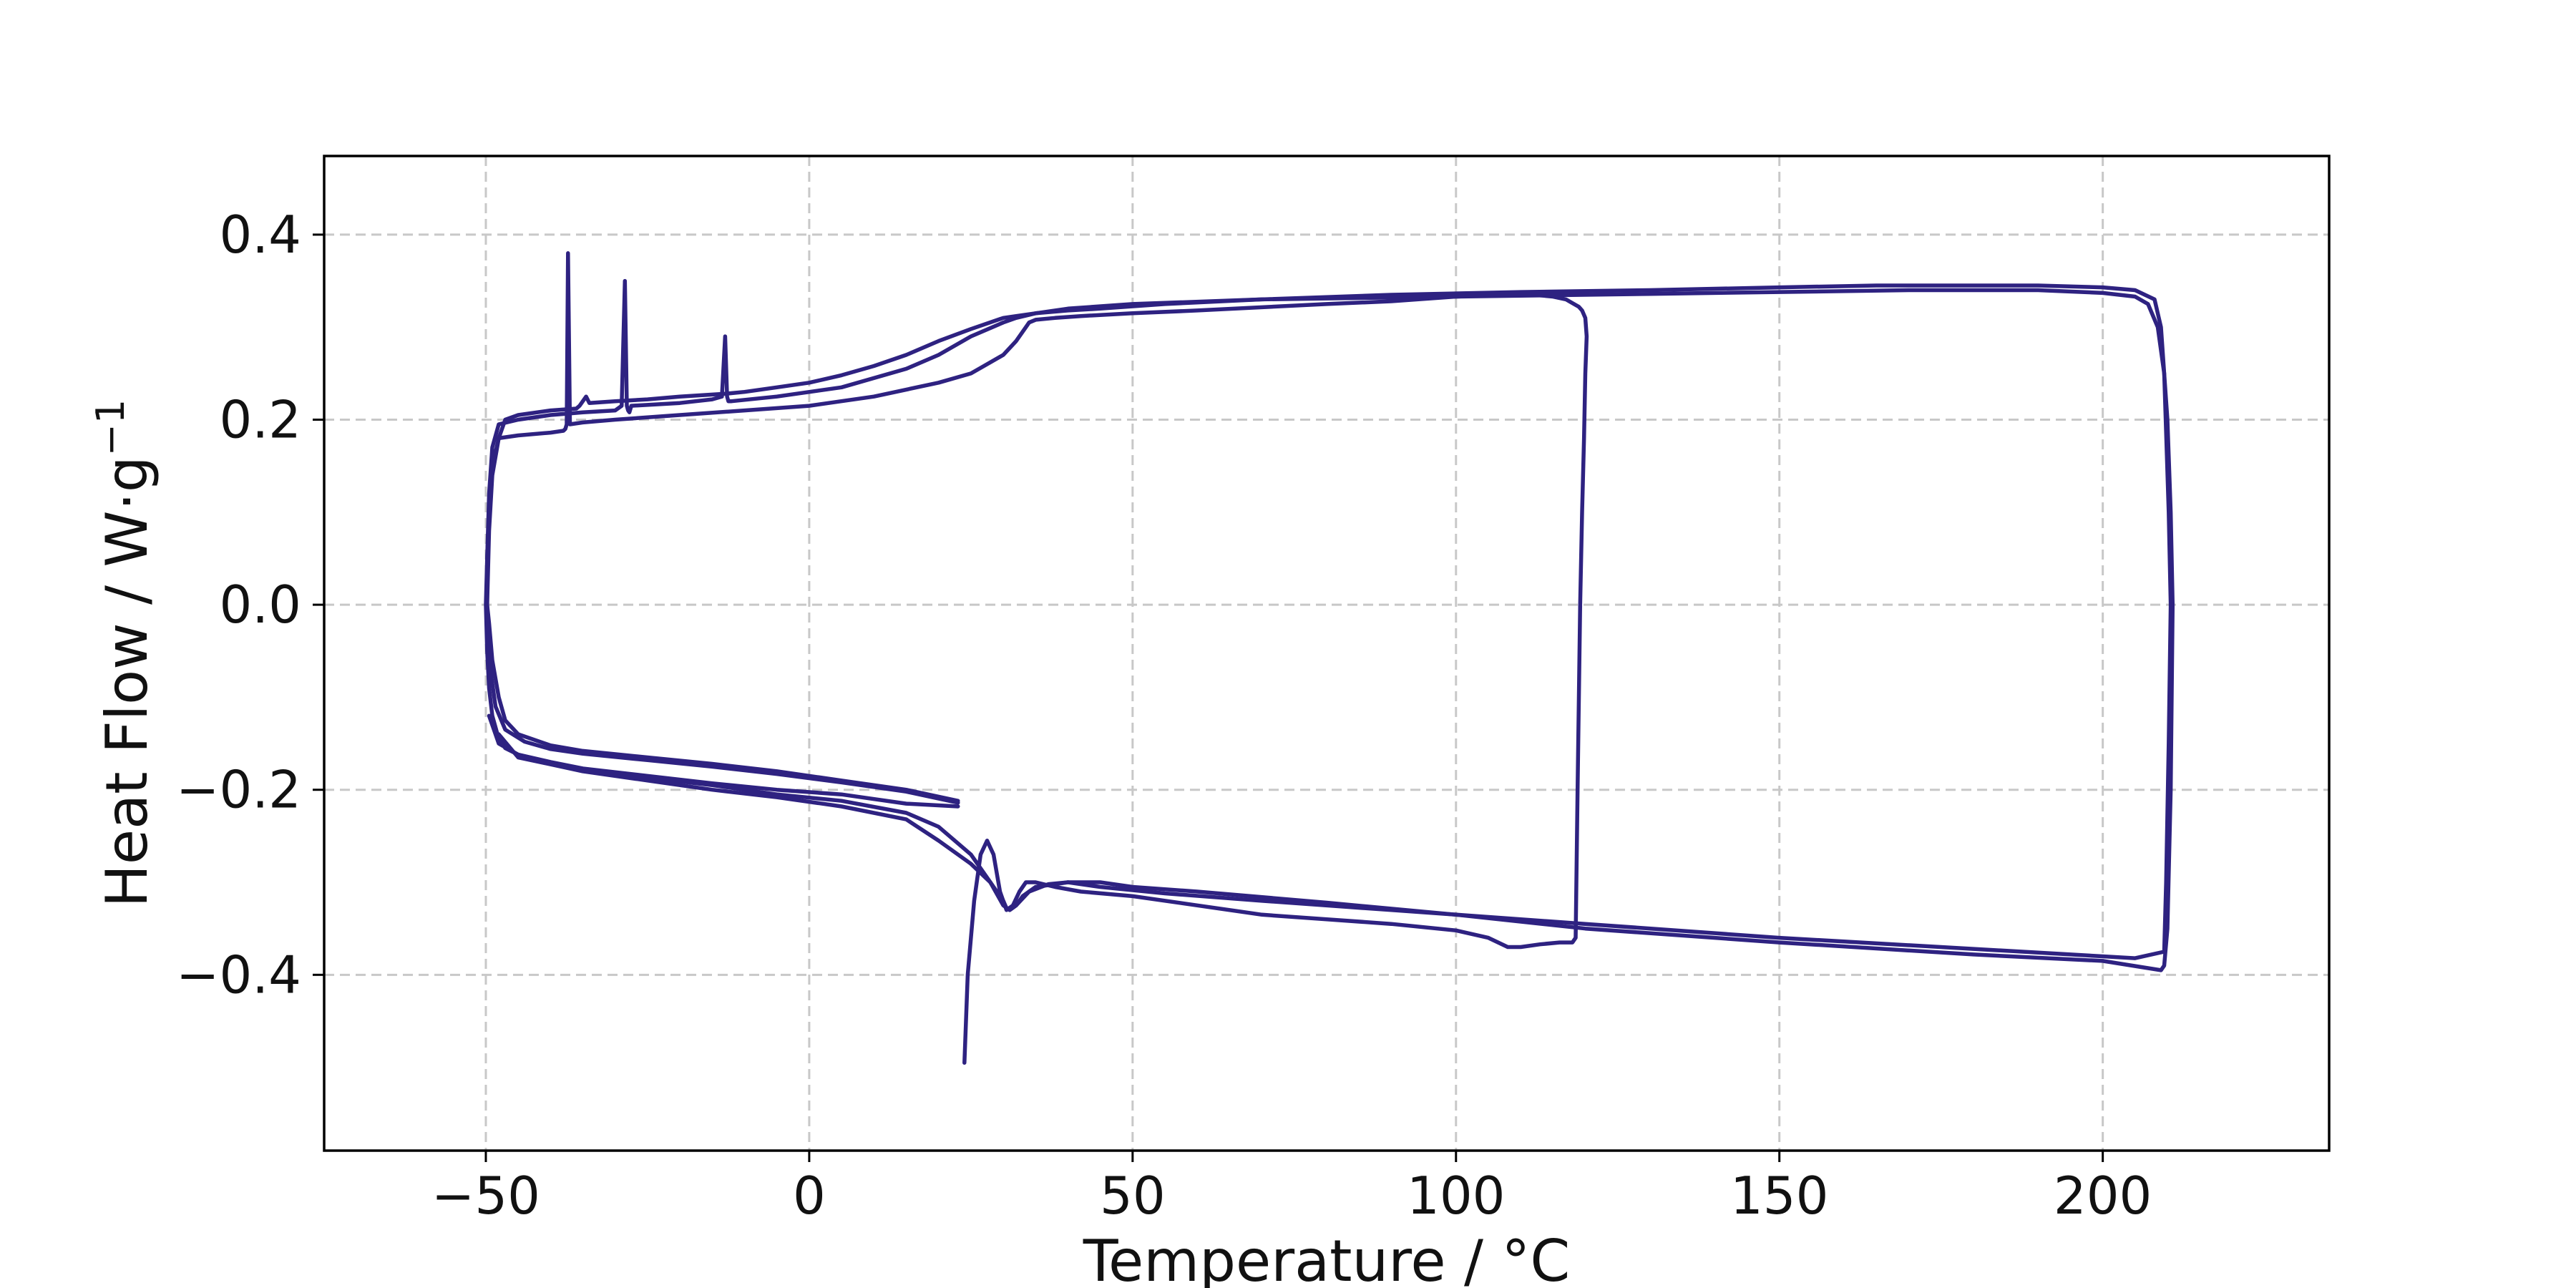  Describe the element at coordinates (1133, 1196) in the screenshot. I see `x-tick-label: 50` at that location.